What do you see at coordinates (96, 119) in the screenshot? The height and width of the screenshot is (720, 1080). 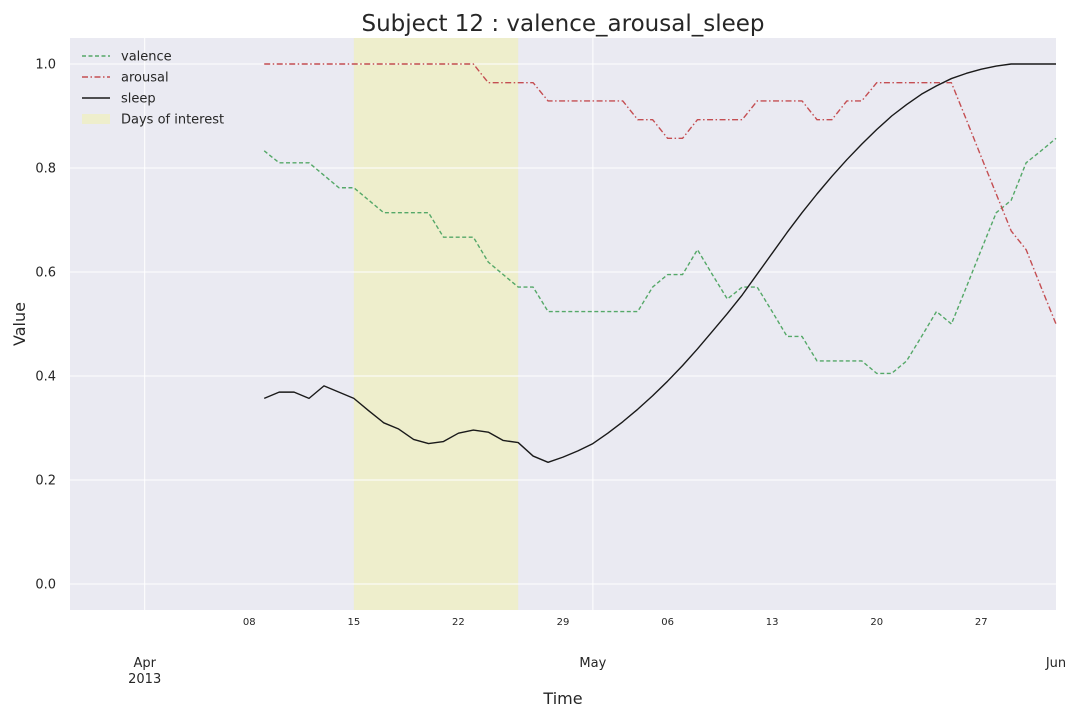 I see `days-of-interest-legend-swatch` at bounding box center [96, 119].